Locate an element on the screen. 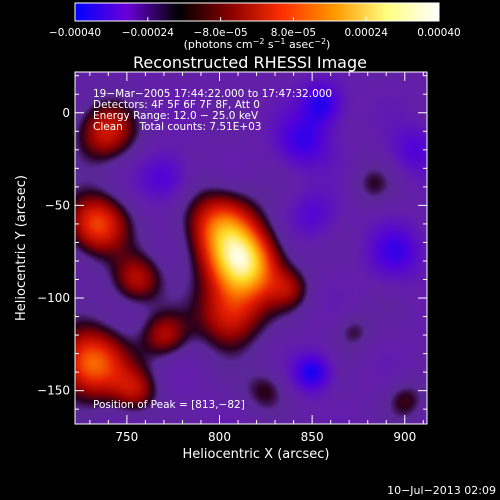  annotation-time: 19−Mar−2005 17:44:22.000 to 17:47:32.000 is located at coordinates (212, 94).